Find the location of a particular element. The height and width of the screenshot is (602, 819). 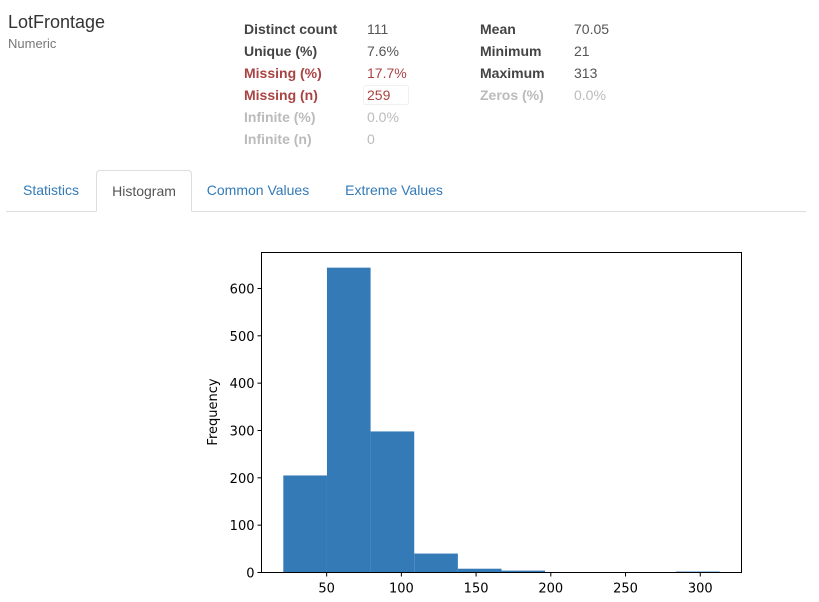

x-tick-label: 100 is located at coordinates (401, 589).